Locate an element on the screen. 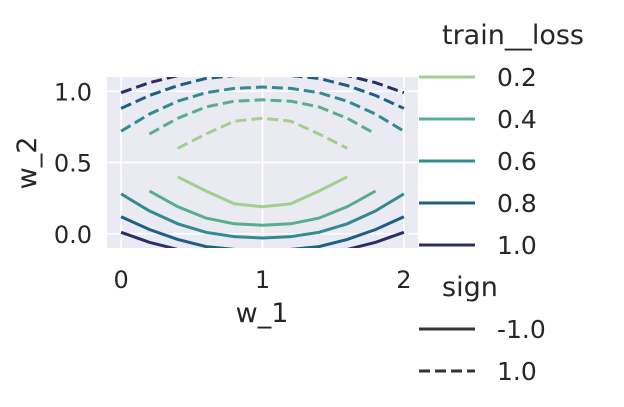  contour-line-1-dashed is located at coordinates (262, 86).